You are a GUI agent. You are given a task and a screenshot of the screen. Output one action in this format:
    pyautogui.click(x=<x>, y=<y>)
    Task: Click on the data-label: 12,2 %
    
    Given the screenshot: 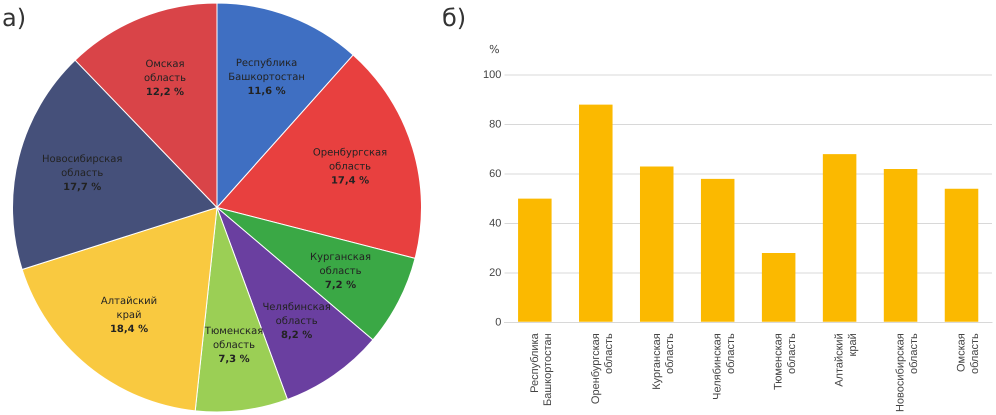 What is the action you would take?
    pyautogui.click(x=165, y=92)
    